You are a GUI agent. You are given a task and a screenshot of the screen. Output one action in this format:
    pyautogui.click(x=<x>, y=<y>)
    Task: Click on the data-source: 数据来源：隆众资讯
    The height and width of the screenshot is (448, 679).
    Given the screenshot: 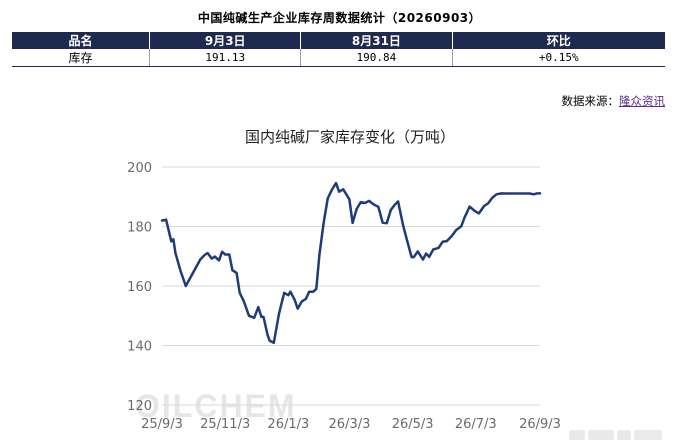 What is the action you would take?
    pyautogui.click(x=614, y=101)
    